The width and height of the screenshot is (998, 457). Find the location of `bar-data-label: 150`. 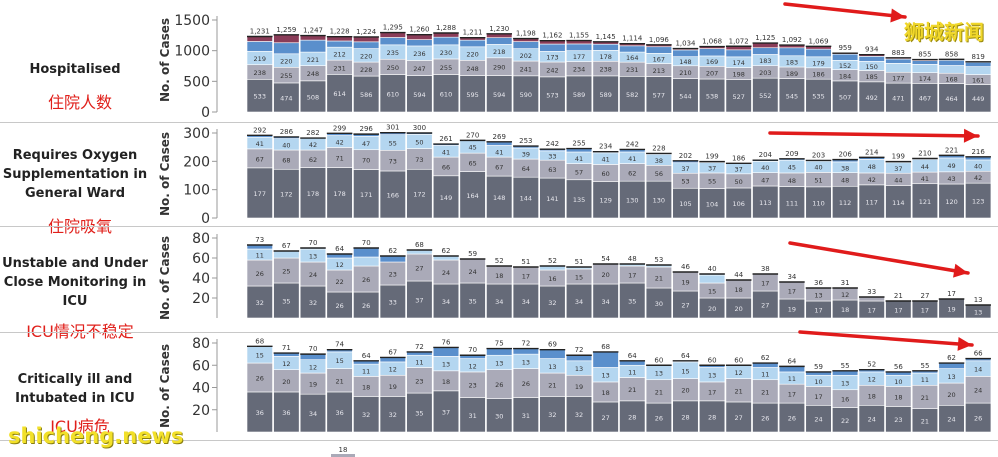

bar-data-label: 150 is located at coordinates (872, 67).